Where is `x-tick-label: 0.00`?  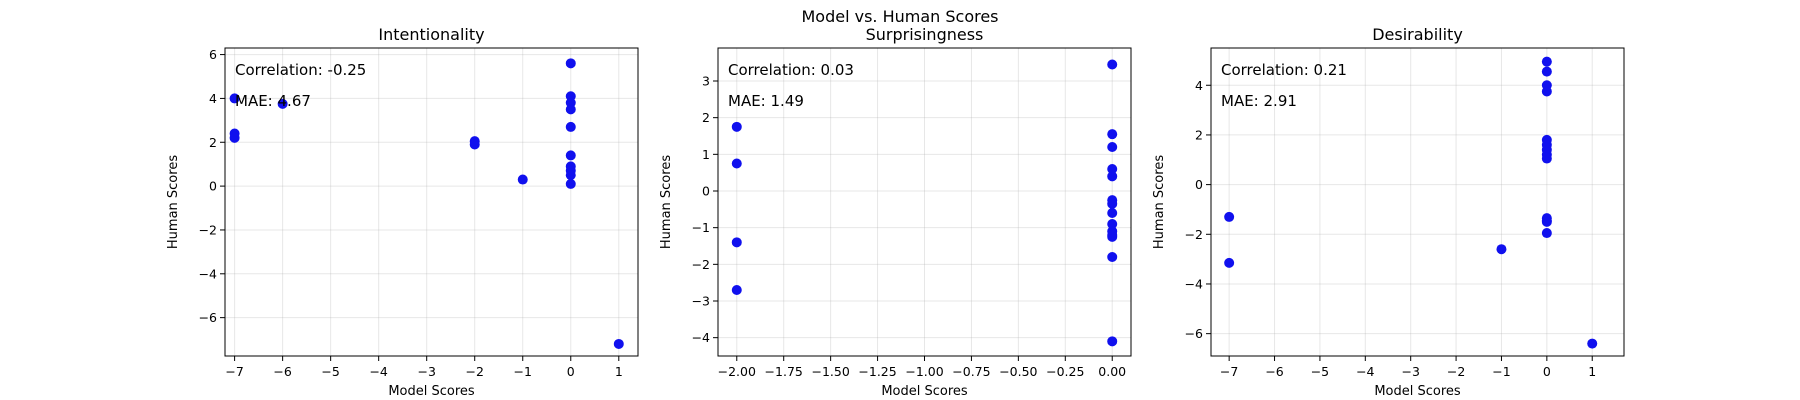
x-tick-label: 0.00 is located at coordinates (1112, 371).